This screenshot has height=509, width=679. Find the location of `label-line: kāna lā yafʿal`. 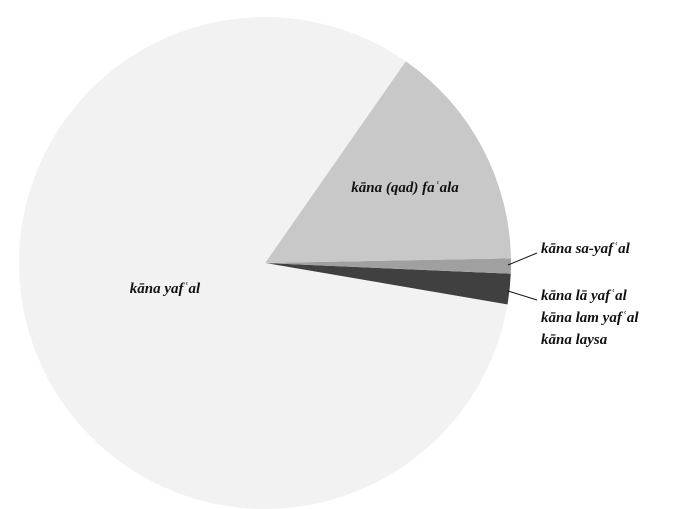

label-line: kāna lā yafʿal is located at coordinates (584, 296).